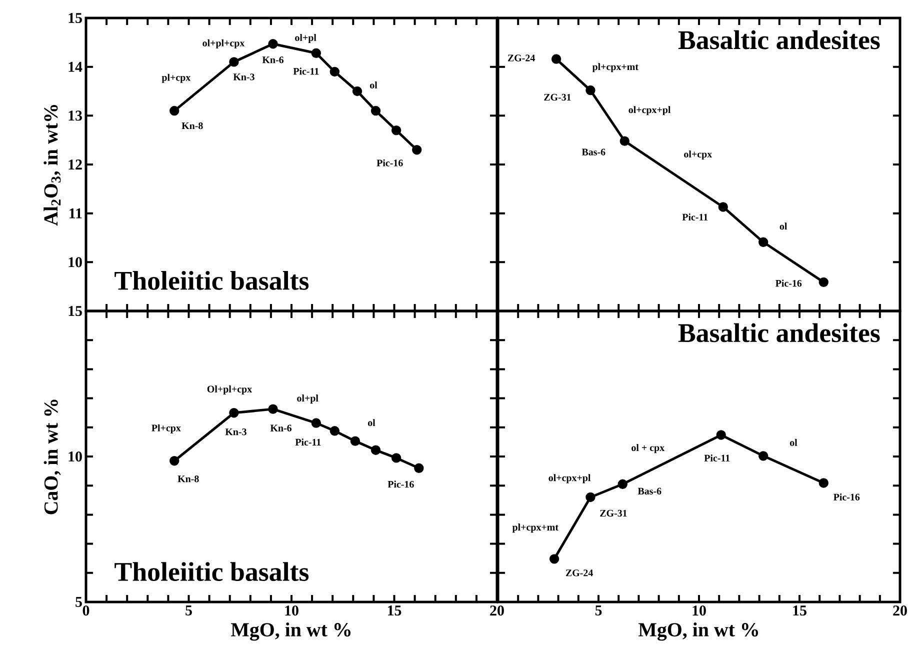  Describe the element at coordinates (76, 213) in the screenshot. I see `y-tick-label: 11` at that location.